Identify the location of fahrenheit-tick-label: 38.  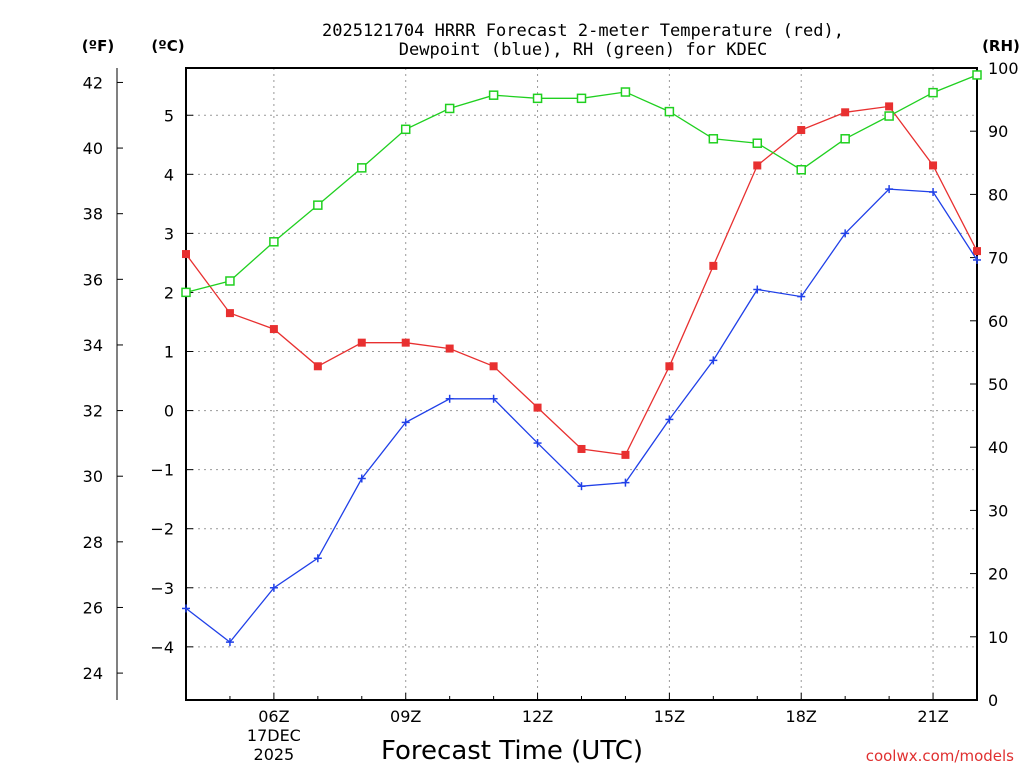
(93, 214).